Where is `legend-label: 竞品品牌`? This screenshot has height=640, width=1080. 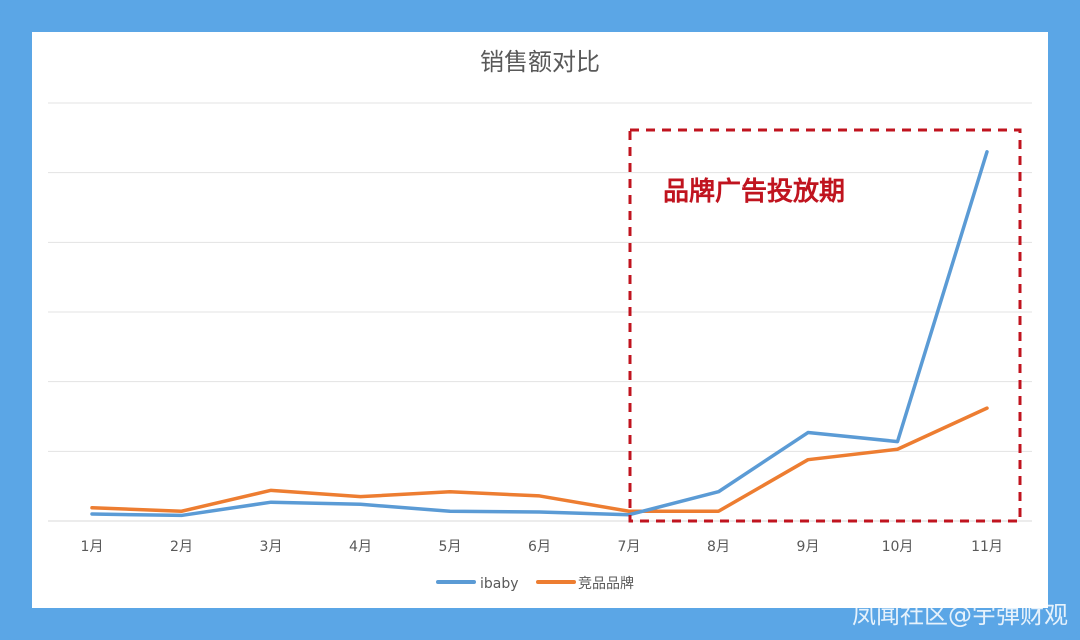 legend-label: 竞品品牌 is located at coordinates (606, 583).